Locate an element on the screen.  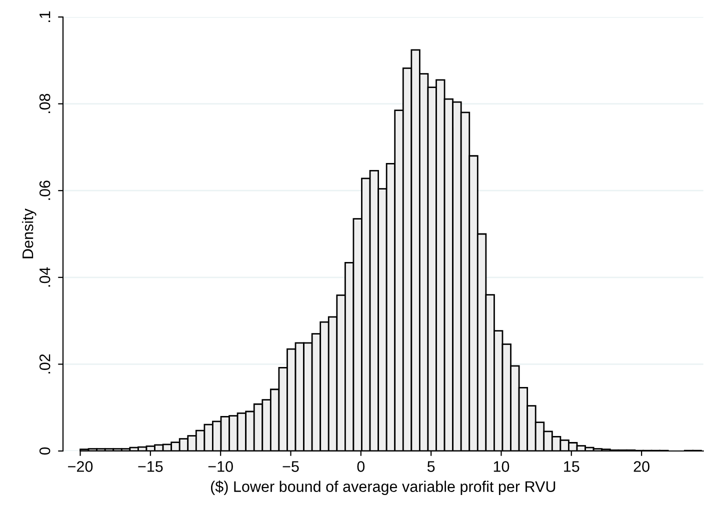
y-tick-label: .04 is located at coordinates (44, 277).